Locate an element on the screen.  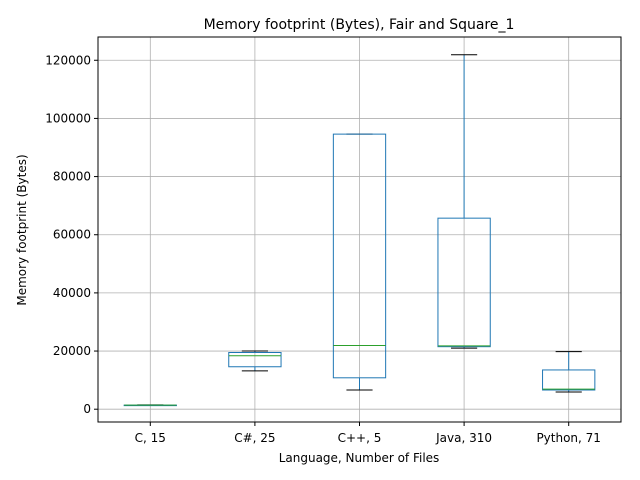
y-tick-label: 40000 is located at coordinates (72, 293).